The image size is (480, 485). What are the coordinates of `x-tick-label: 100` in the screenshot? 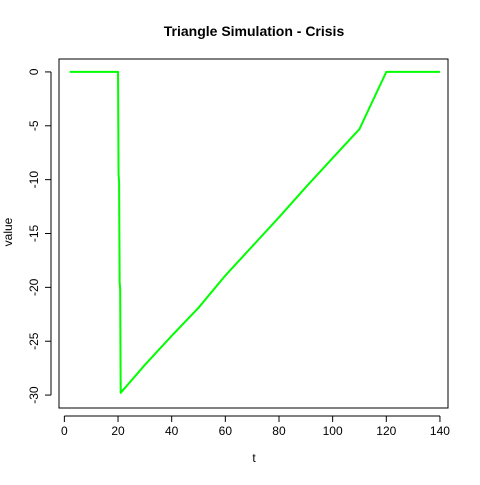 It's located at (333, 431).